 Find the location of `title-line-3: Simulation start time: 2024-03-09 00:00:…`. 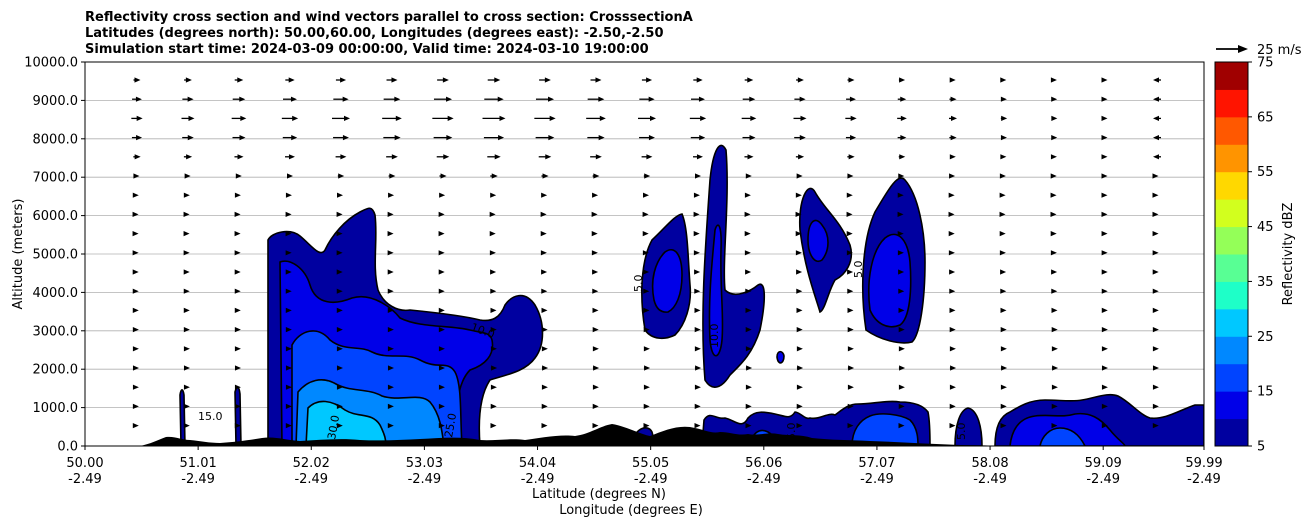

title-line-3: Simulation start time: 2024-03-09 00:00:… is located at coordinates (367, 49).